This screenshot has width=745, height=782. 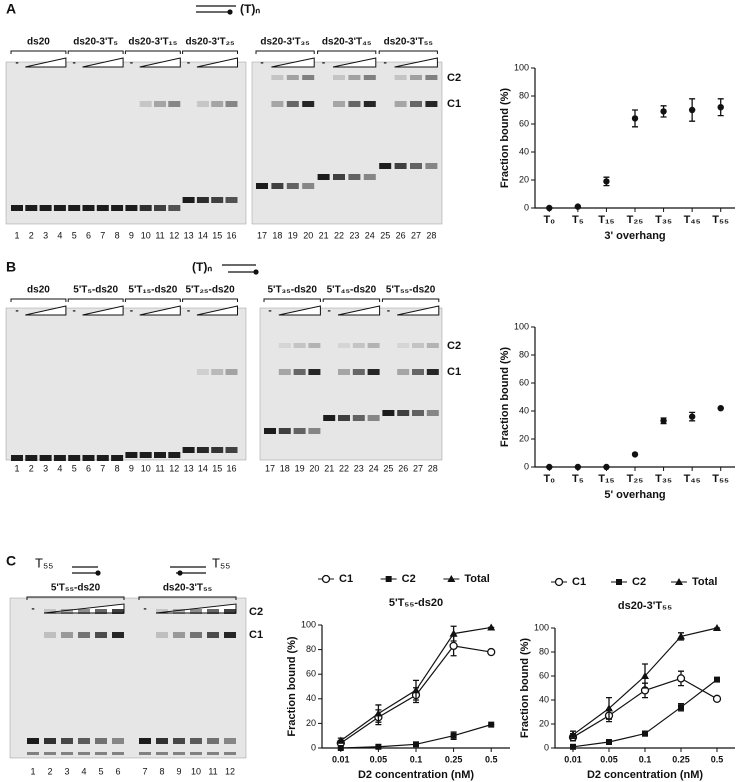 What do you see at coordinates (476, 579) in the screenshot?
I see `legend-label: Total` at bounding box center [476, 579].